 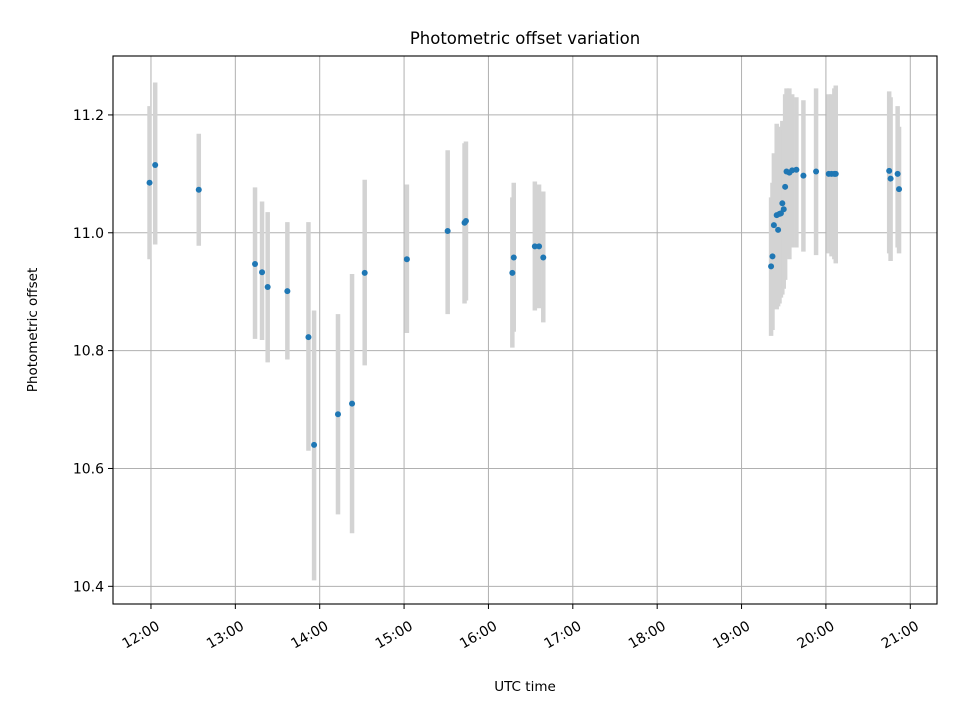 What do you see at coordinates (562, 635) in the screenshot?
I see `x-tick-label: 17:00` at bounding box center [562, 635].